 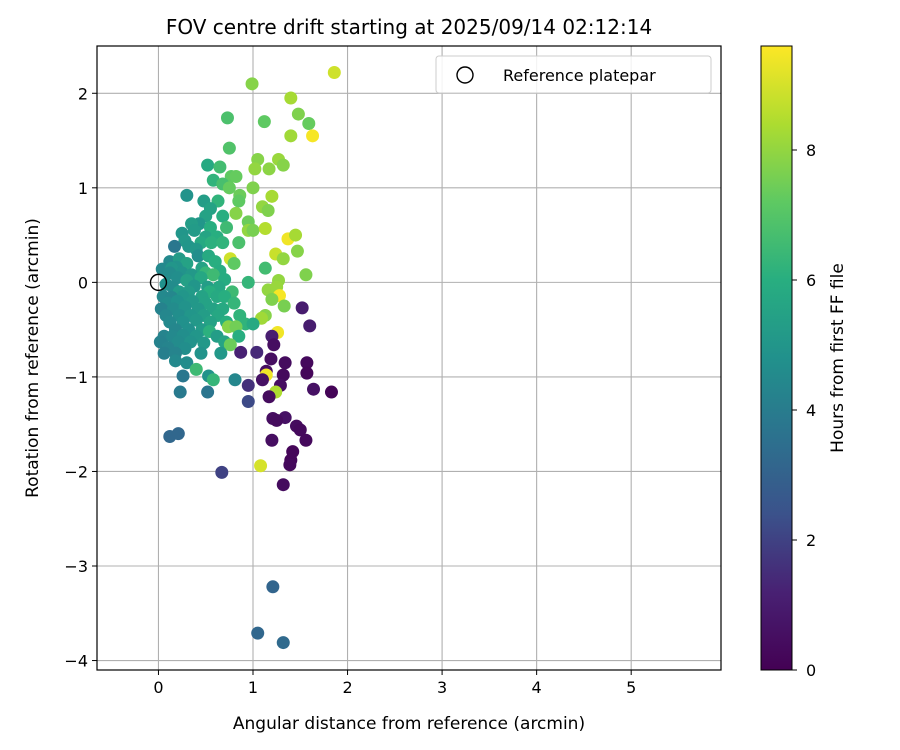 What do you see at coordinates (537, 687) in the screenshot?
I see `x-tick-label: 4` at bounding box center [537, 687].